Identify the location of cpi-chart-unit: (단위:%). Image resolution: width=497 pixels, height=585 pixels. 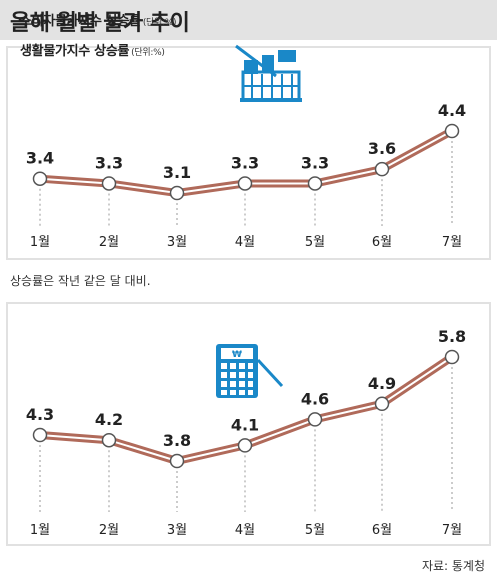
(159, 23).